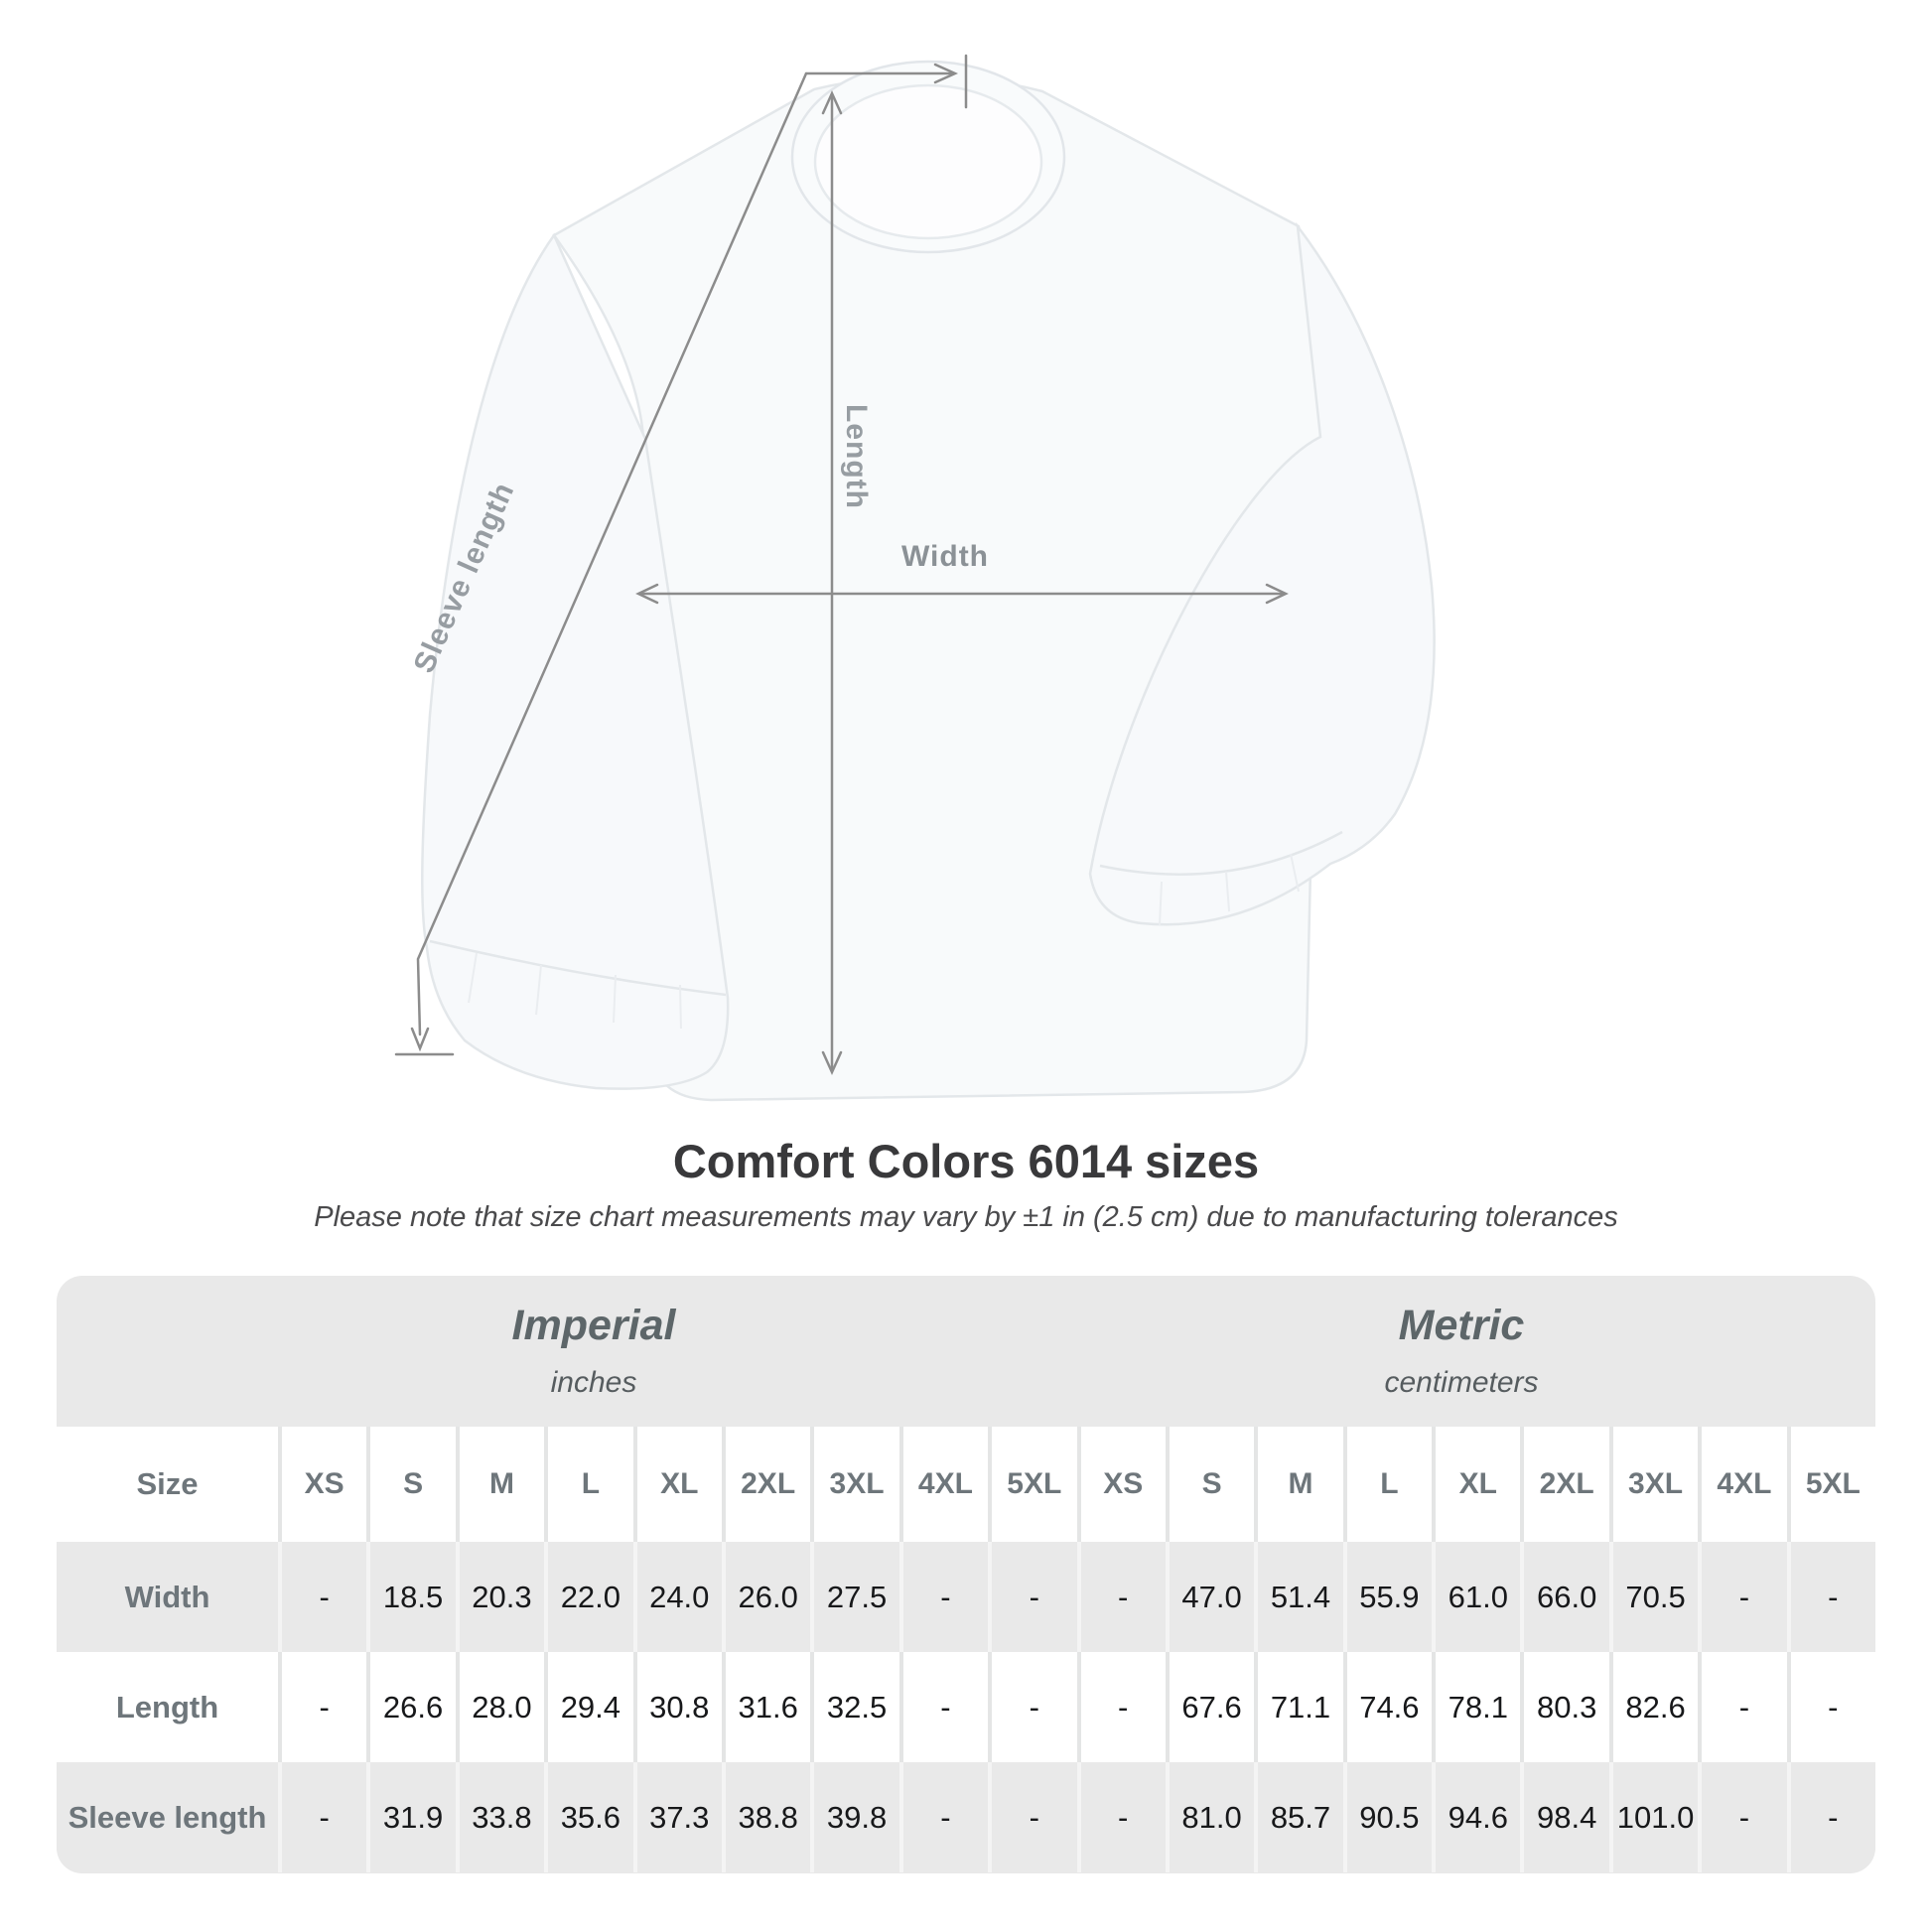 The height and width of the screenshot is (1932, 1932). What do you see at coordinates (167, 1483) in the screenshot?
I see `size-column-title: Size` at bounding box center [167, 1483].